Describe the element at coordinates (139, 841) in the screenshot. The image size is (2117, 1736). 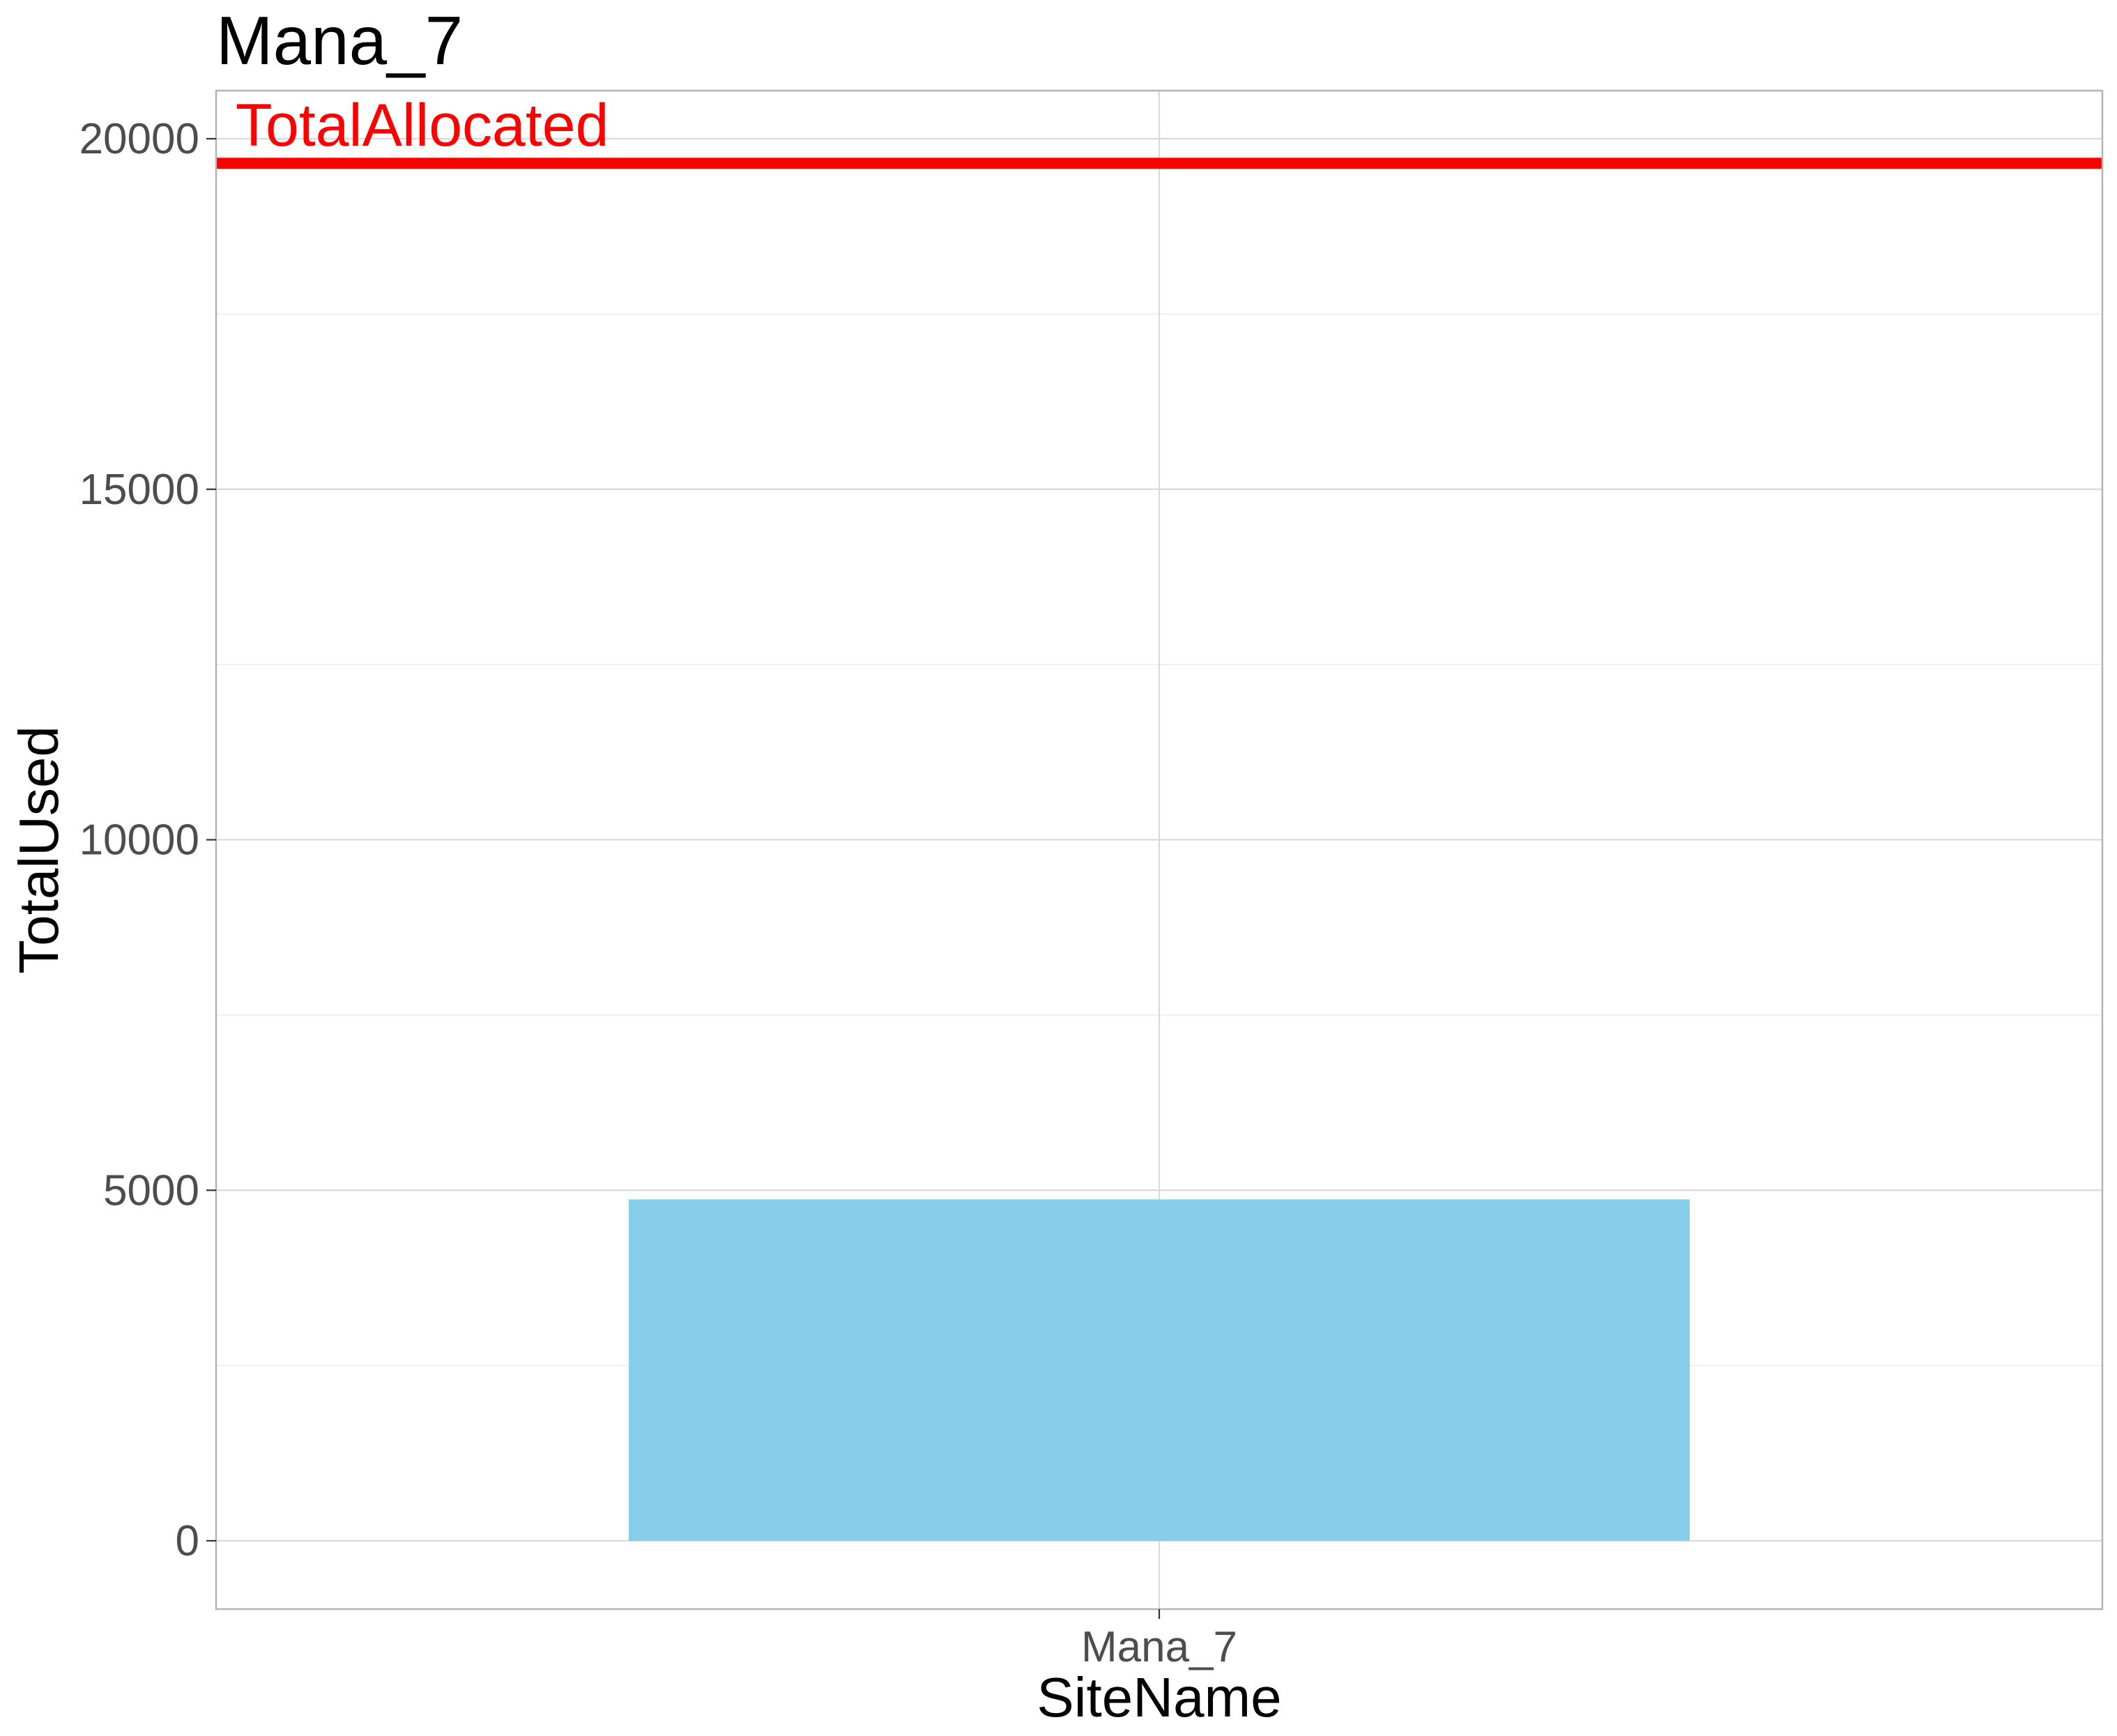
I see `y-tick-label: 10000` at that location.